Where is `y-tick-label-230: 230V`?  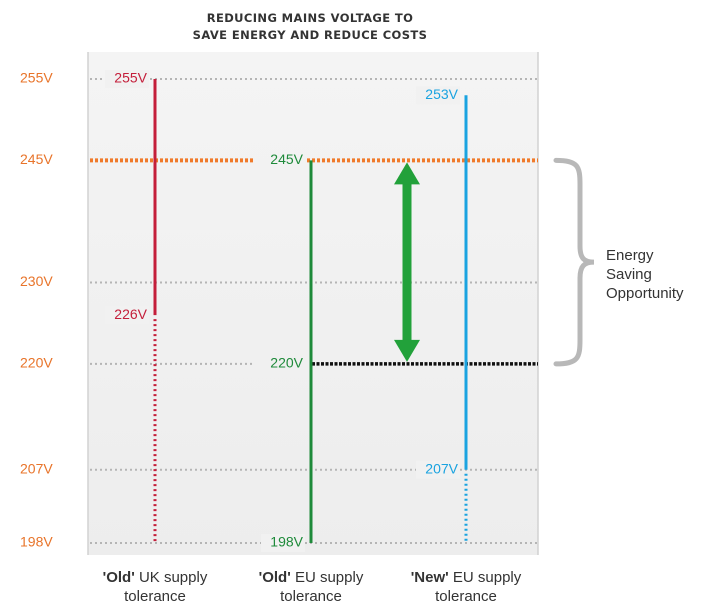 y-tick-label-230: 230V is located at coordinates (36, 281).